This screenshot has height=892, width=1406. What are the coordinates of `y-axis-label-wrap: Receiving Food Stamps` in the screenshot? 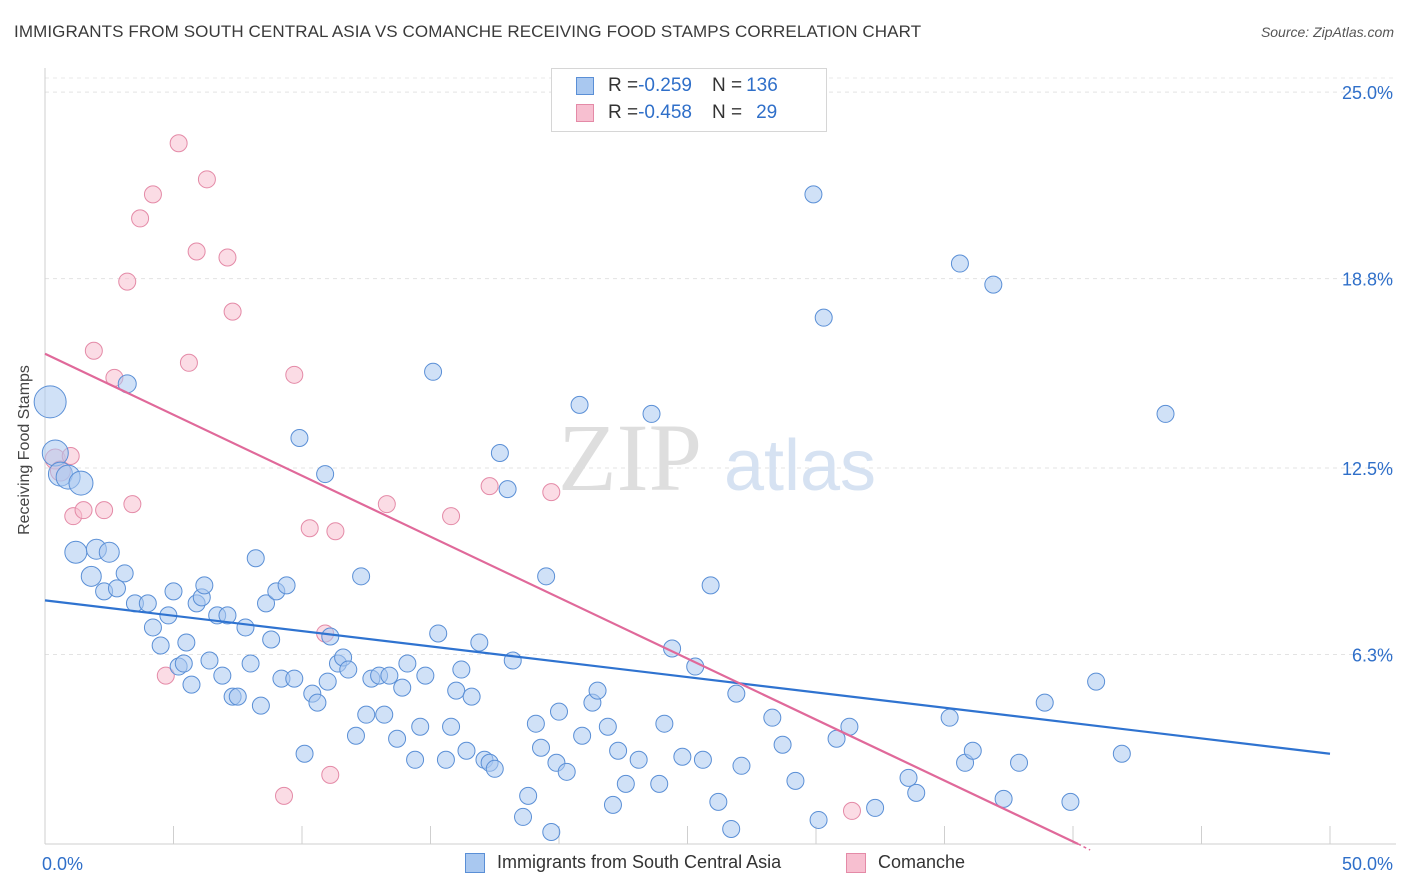 It's located at (25, 450).